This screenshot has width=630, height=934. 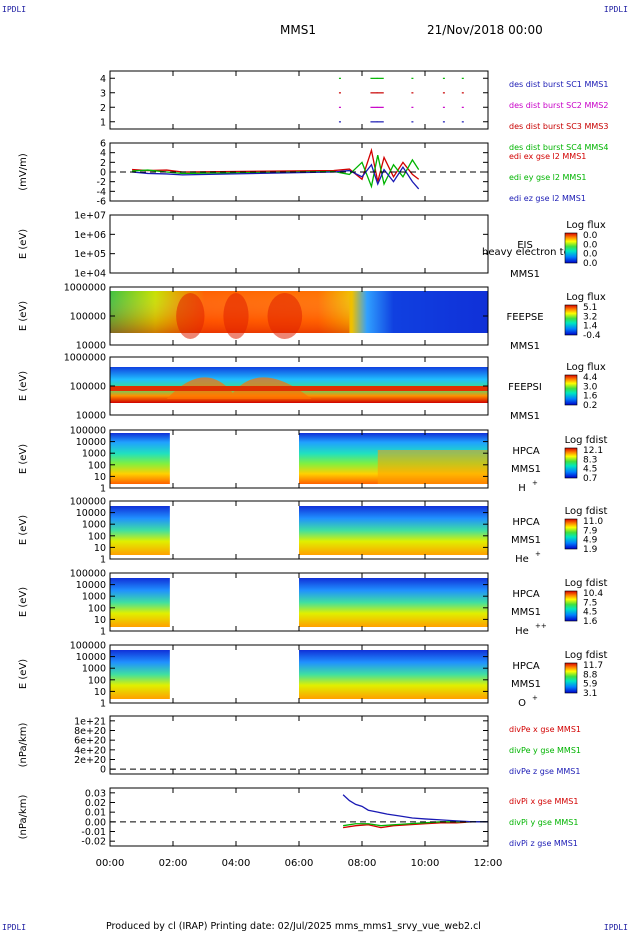 What do you see at coordinates (590, 317) in the screenshot?
I see `colorbar-tick-feepse-1: 3.2` at bounding box center [590, 317].